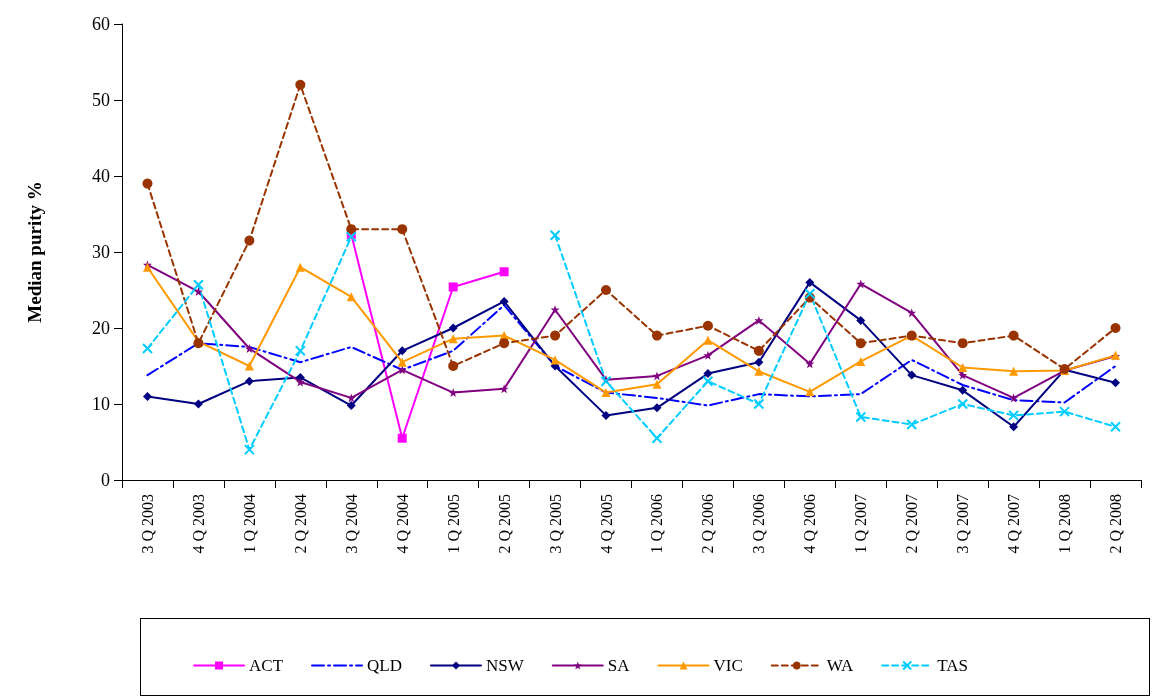  Describe the element at coordinates (101, 100) in the screenshot. I see `y-tick-label: 50` at that location.